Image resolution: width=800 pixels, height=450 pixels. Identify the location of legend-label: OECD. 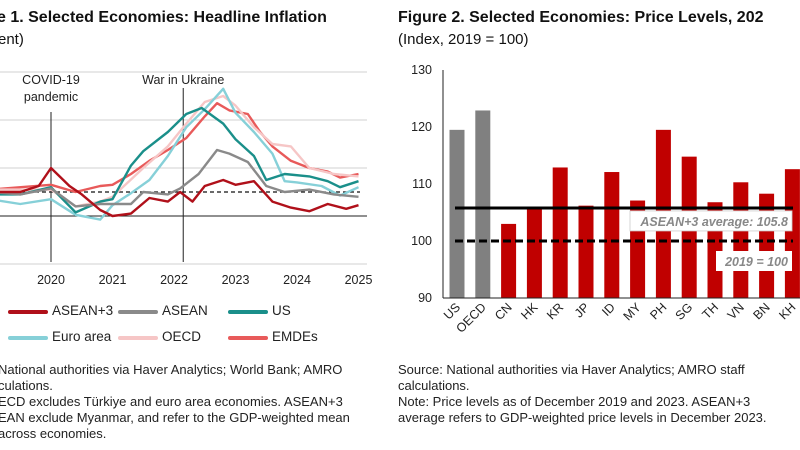
(182, 336).